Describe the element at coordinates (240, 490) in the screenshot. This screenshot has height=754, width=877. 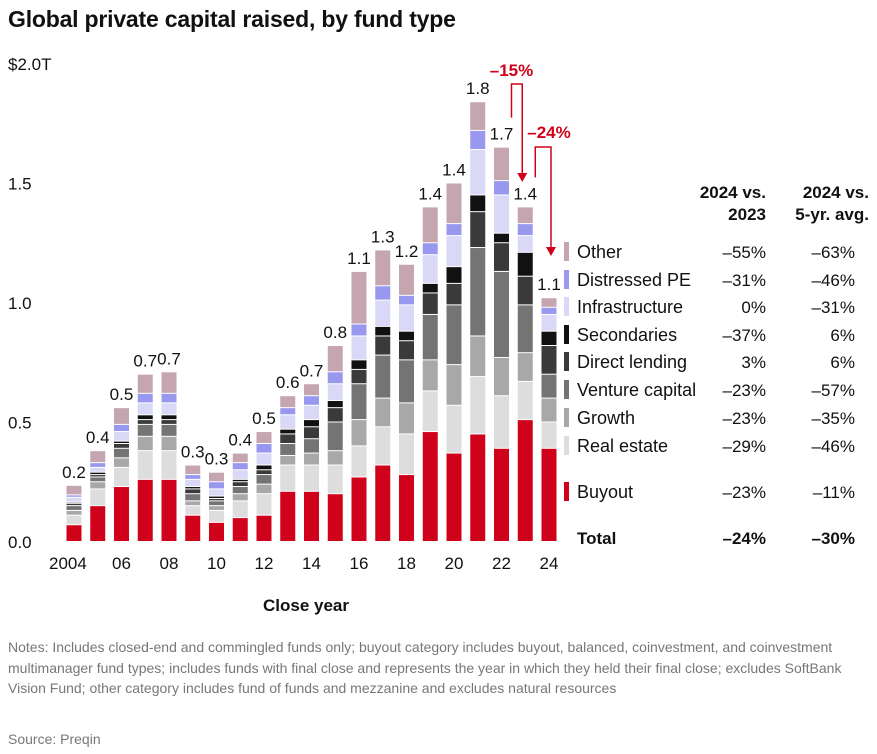
I see `bar-segment-venture-capital-2011` at that location.